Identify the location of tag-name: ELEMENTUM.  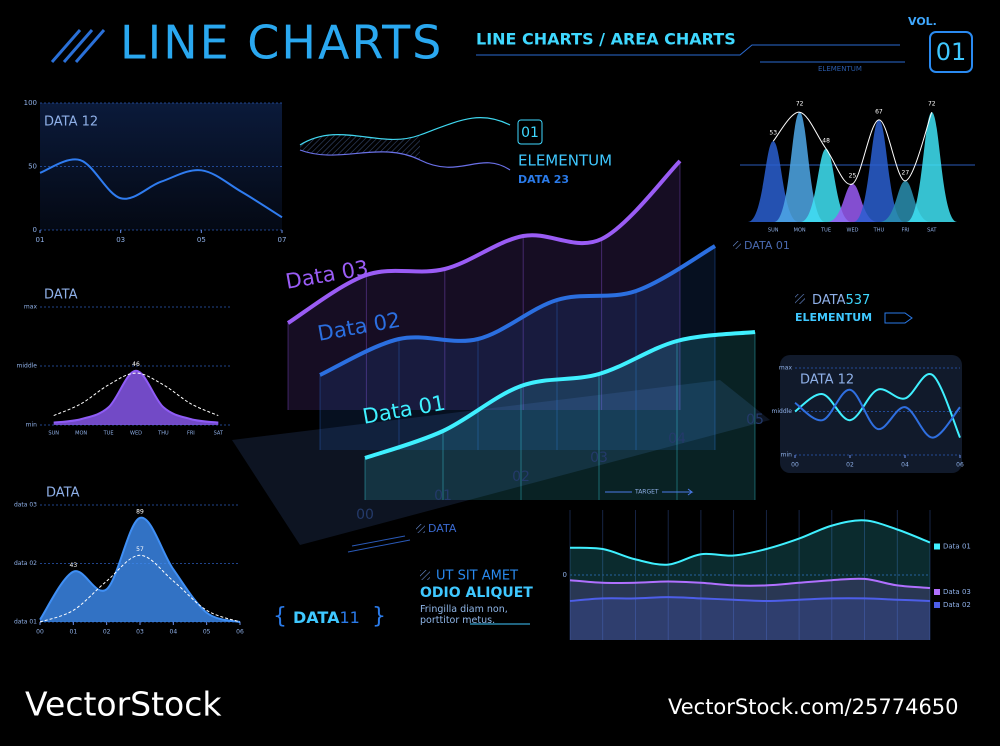
(833, 317).